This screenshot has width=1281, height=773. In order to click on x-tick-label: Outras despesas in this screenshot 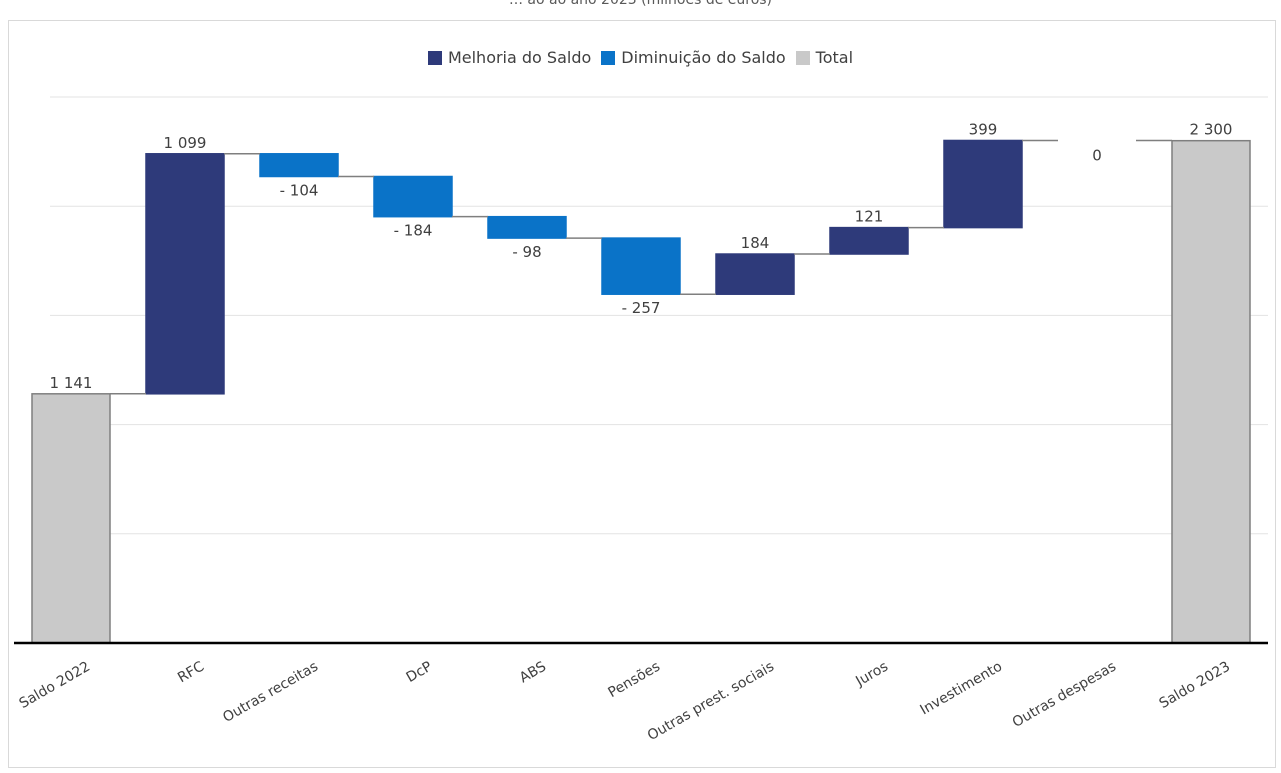, I will do `click(1064, 695)`.